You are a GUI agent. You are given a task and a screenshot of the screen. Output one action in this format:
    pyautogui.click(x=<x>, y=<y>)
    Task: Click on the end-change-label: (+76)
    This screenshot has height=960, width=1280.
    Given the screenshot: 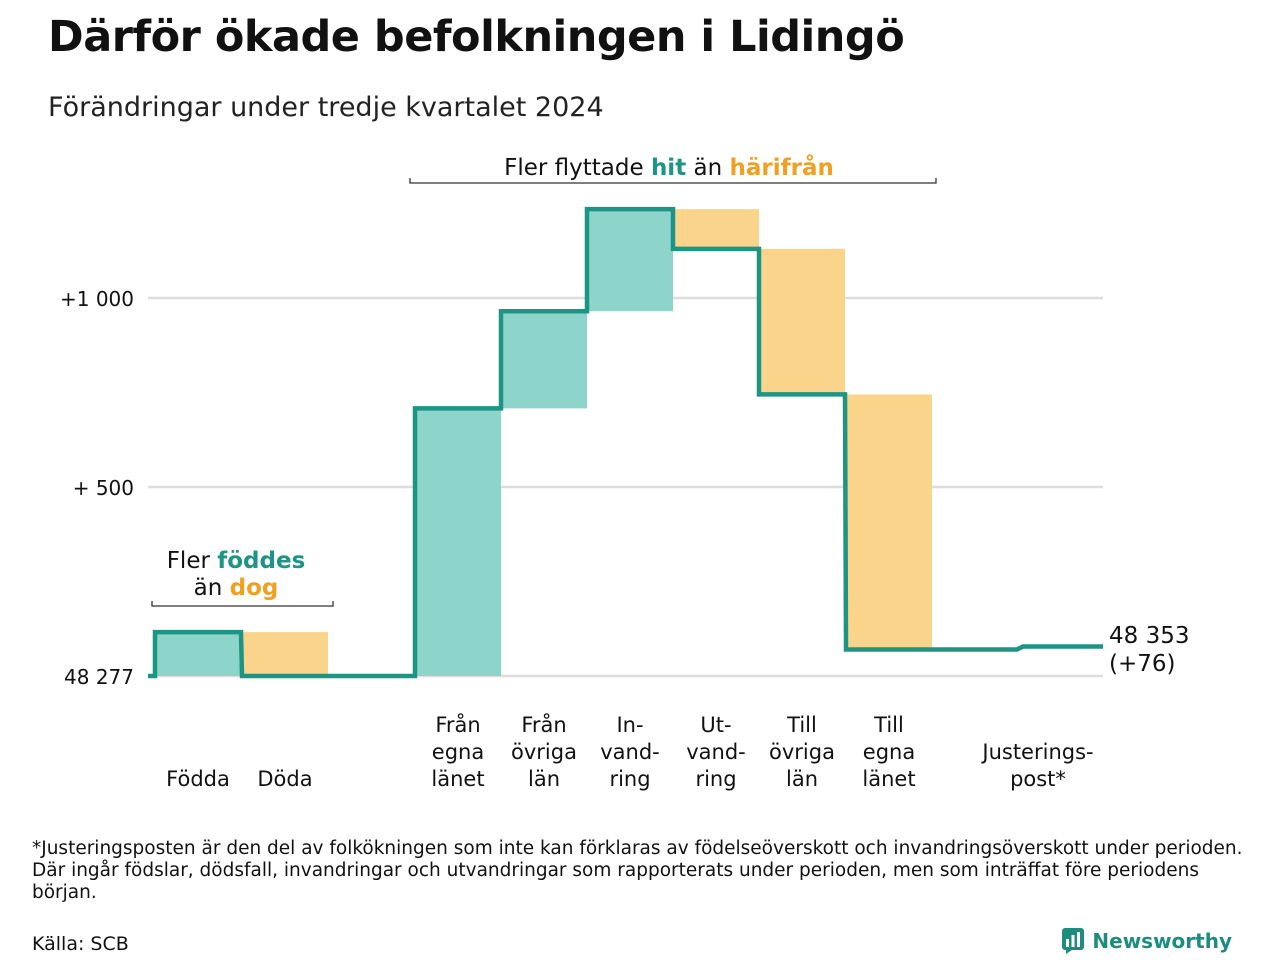 What is the action you would take?
    pyautogui.click(x=1142, y=664)
    